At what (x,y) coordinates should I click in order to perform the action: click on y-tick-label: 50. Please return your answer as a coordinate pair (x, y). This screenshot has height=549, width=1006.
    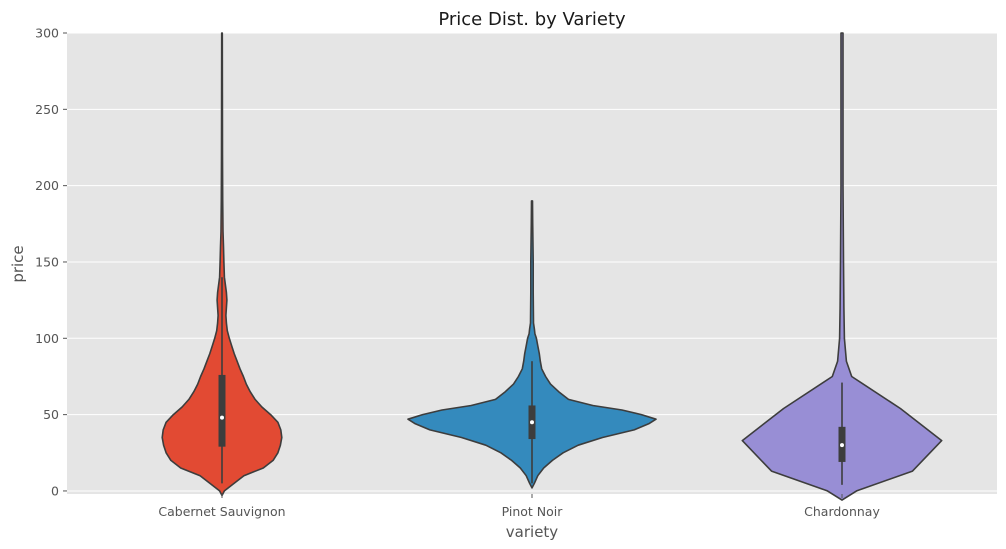
    Looking at the image, I should click on (51, 414).